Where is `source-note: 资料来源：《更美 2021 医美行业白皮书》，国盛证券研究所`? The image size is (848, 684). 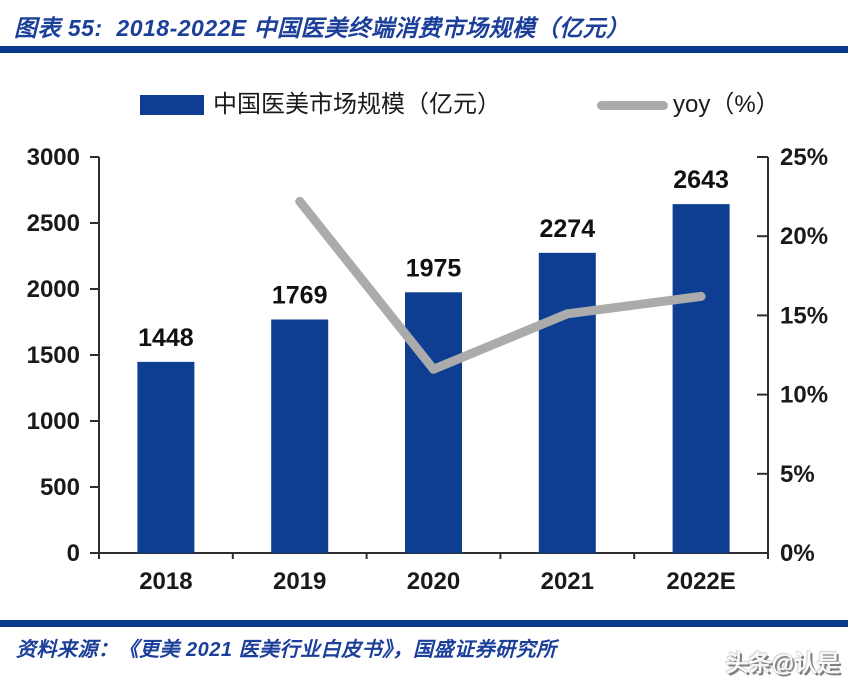
source-note: 资料来源：《更美 2021 医美行业白皮书》，国盛证券研究所 is located at coordinates (286, 650).